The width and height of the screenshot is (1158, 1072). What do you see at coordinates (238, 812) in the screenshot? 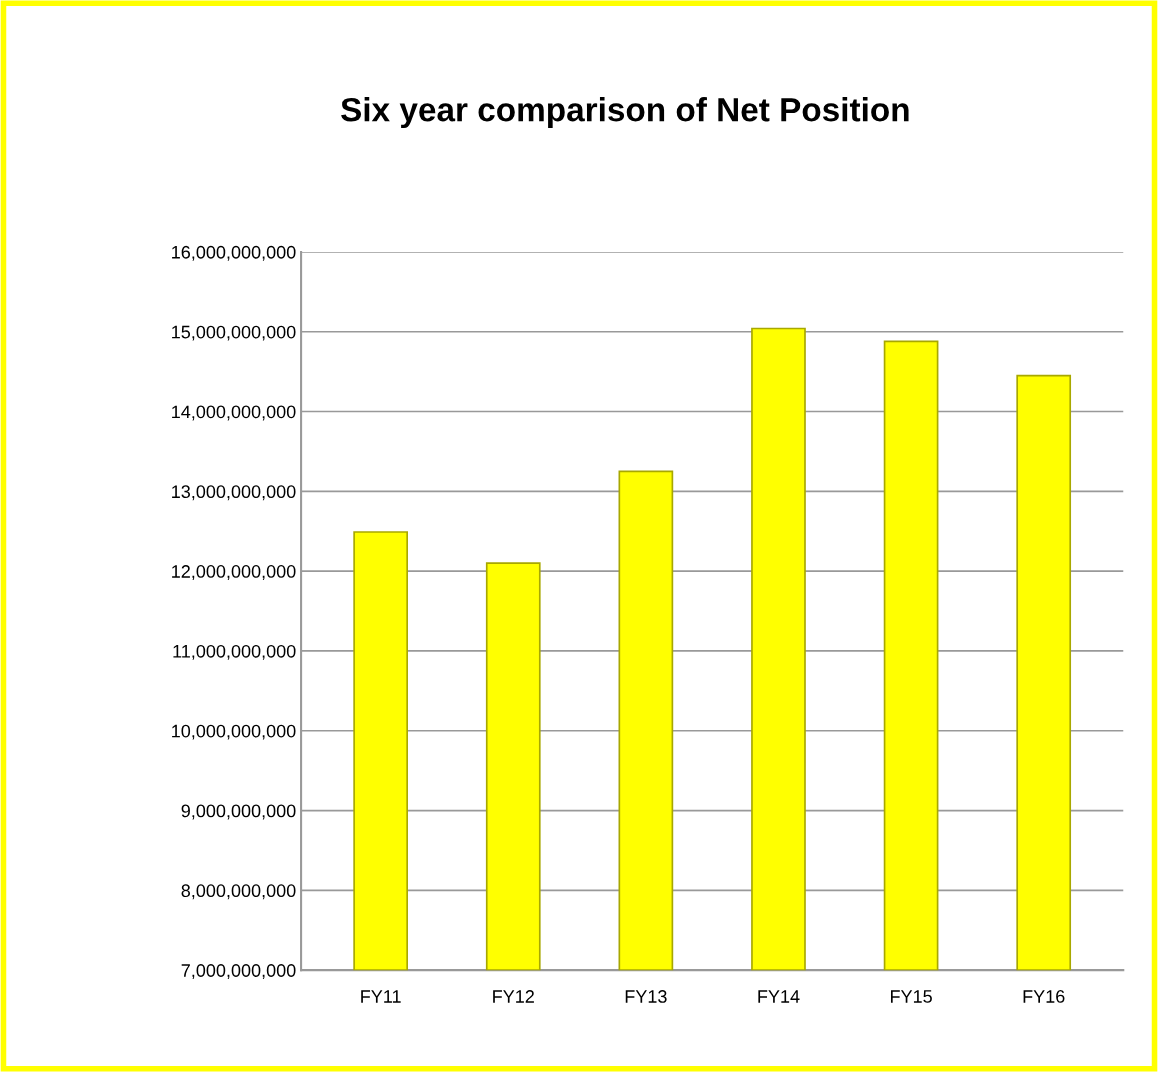
I see `y-tick-label: 9,000,000,000` at bounding box center [238, 812].